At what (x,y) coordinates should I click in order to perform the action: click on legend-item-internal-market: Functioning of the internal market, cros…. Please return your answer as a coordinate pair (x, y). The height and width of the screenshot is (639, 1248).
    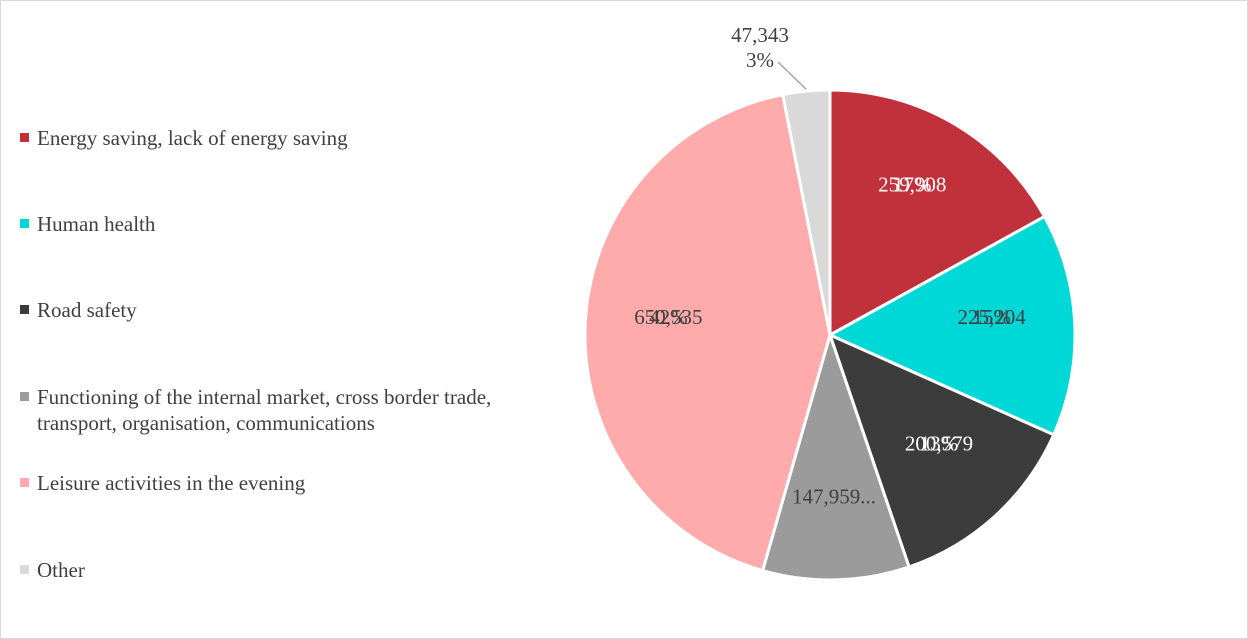
    Looking at the image, I should click on (278, 410).